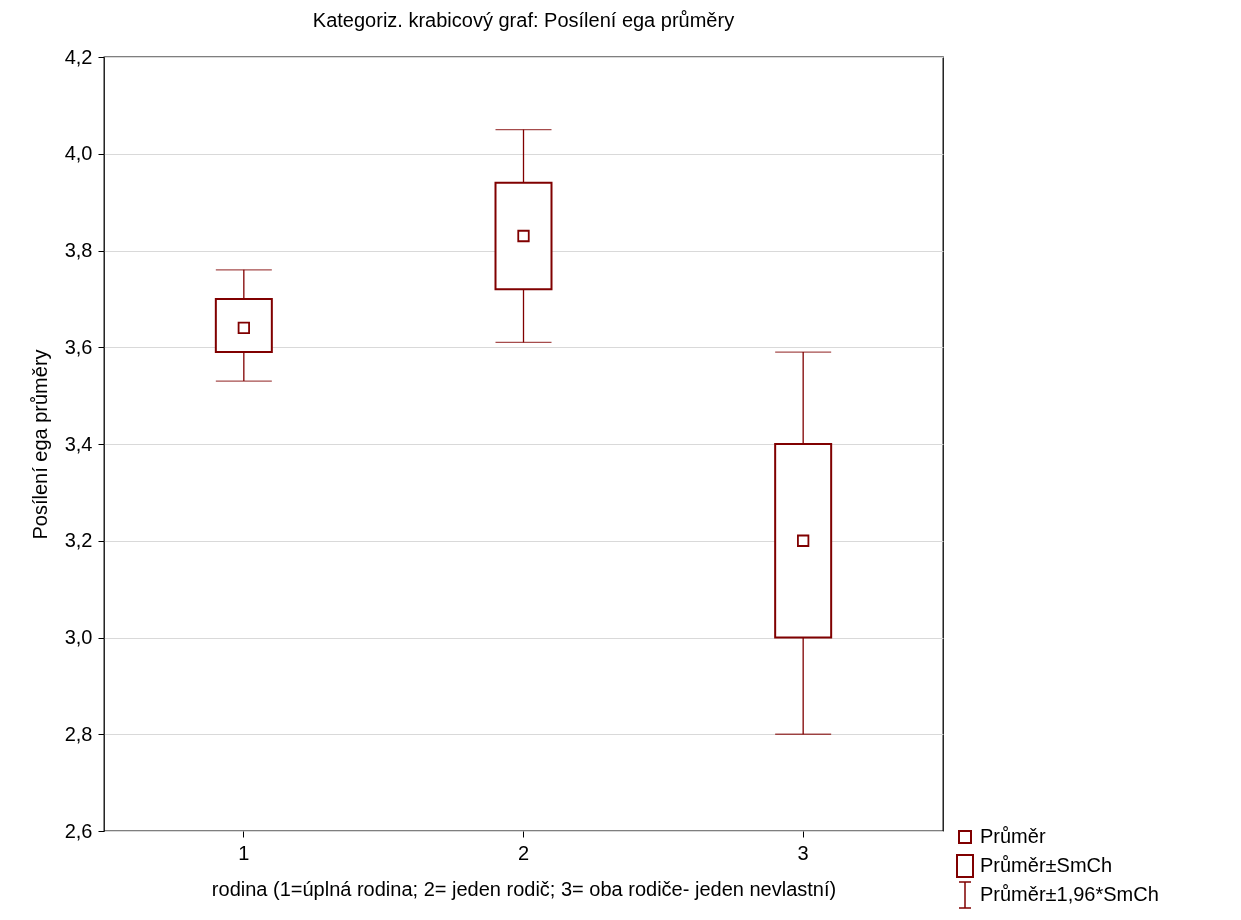 This screenshot has height=920, width=1241. What do you see at coordinates (1069, 894) in the screenshot?
I see `text: Průměr±1,96*SmCh` at bounding box center [1069, 894].